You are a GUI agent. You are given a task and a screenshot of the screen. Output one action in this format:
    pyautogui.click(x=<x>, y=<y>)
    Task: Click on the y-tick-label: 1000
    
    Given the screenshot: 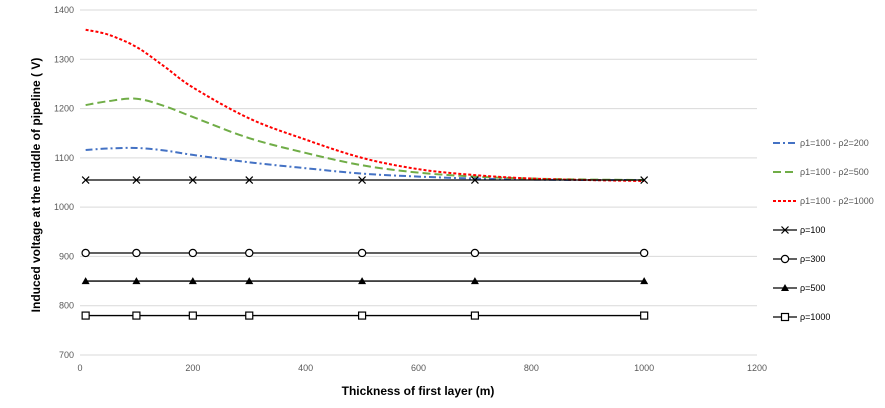 What is the action you would take?
    pyautogui.click(x=64, y=207)
    